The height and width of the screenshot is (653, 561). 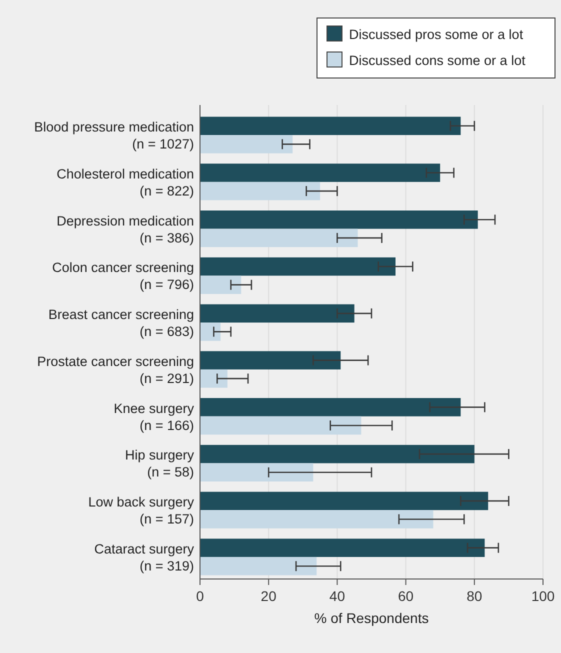 What do you see at coordinates (121, 323) in the screenshot?
I see `y-tick-label: Breast cancer screening (n = 683)` at bounding box center [121, 323].